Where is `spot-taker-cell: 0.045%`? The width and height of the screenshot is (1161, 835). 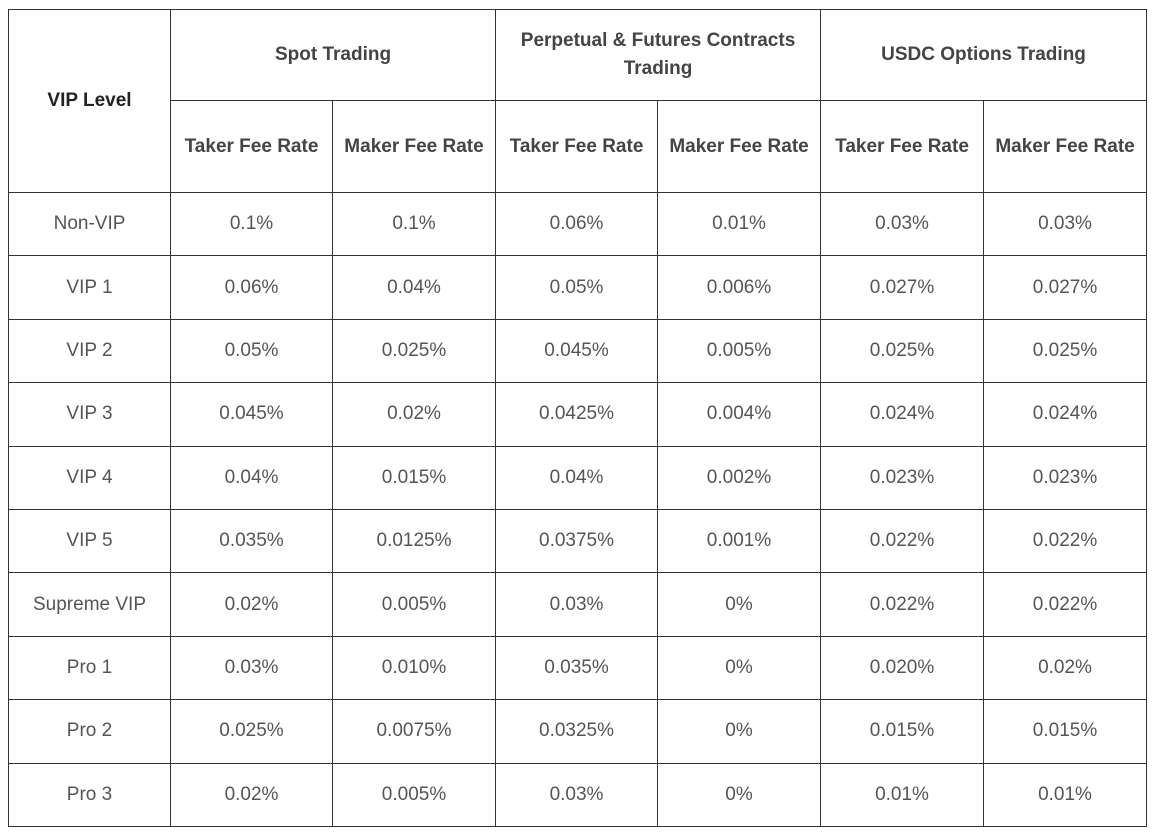
spot-taker-cell: 0.045% is located at coordinates (251, 414).